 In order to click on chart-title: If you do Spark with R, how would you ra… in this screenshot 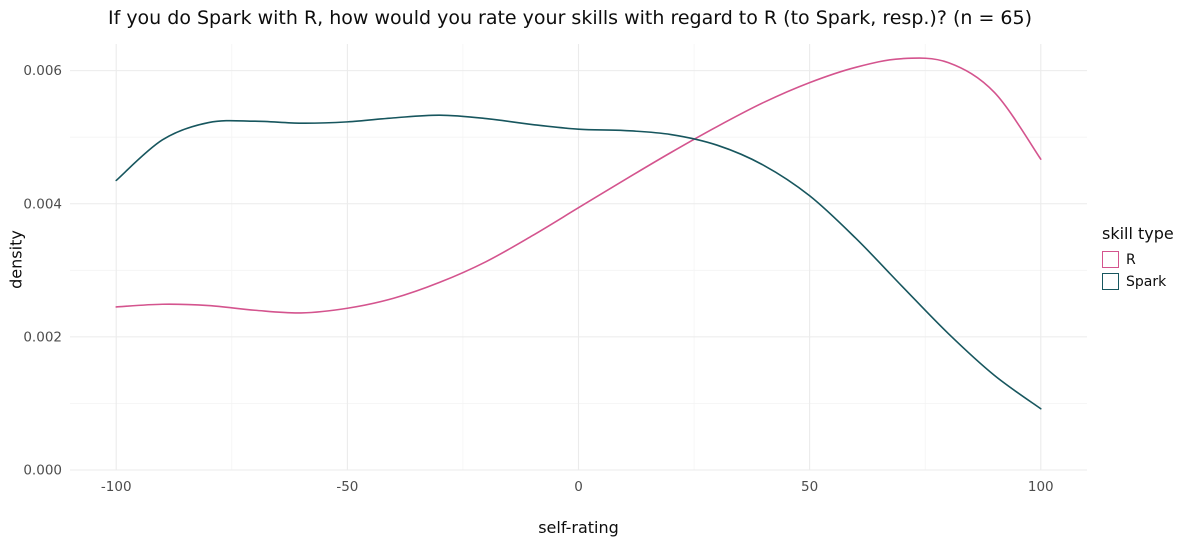, I will do `click(570, 18)`.